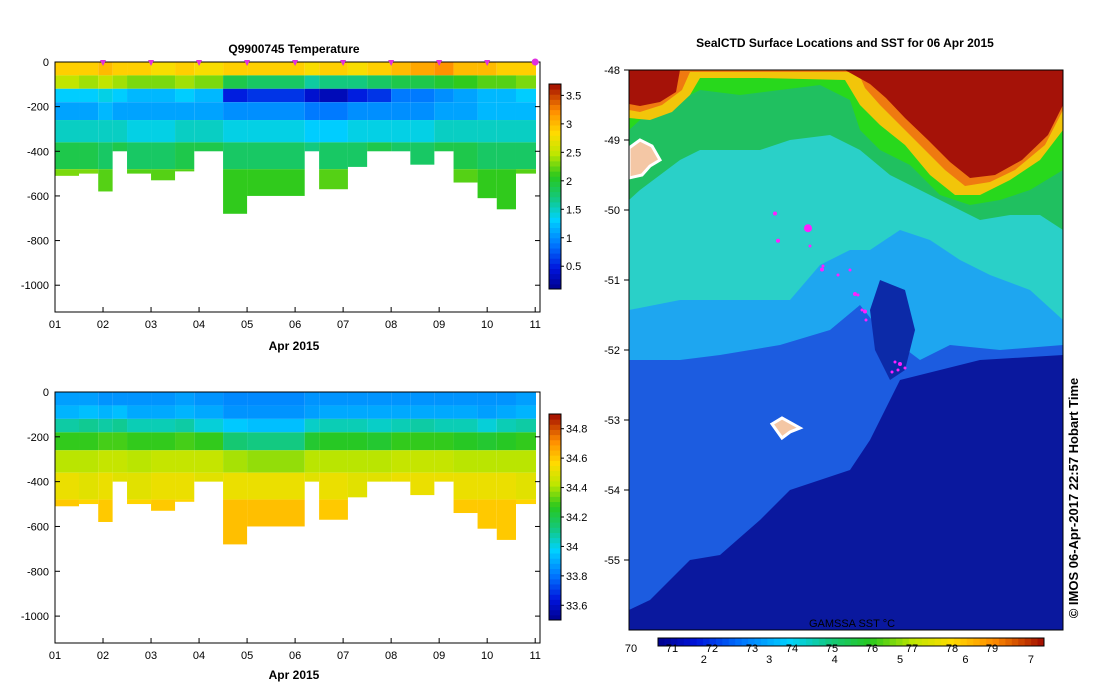  I want to click on sst-fahrenheit-tick-label: 78, so click(952, 649).